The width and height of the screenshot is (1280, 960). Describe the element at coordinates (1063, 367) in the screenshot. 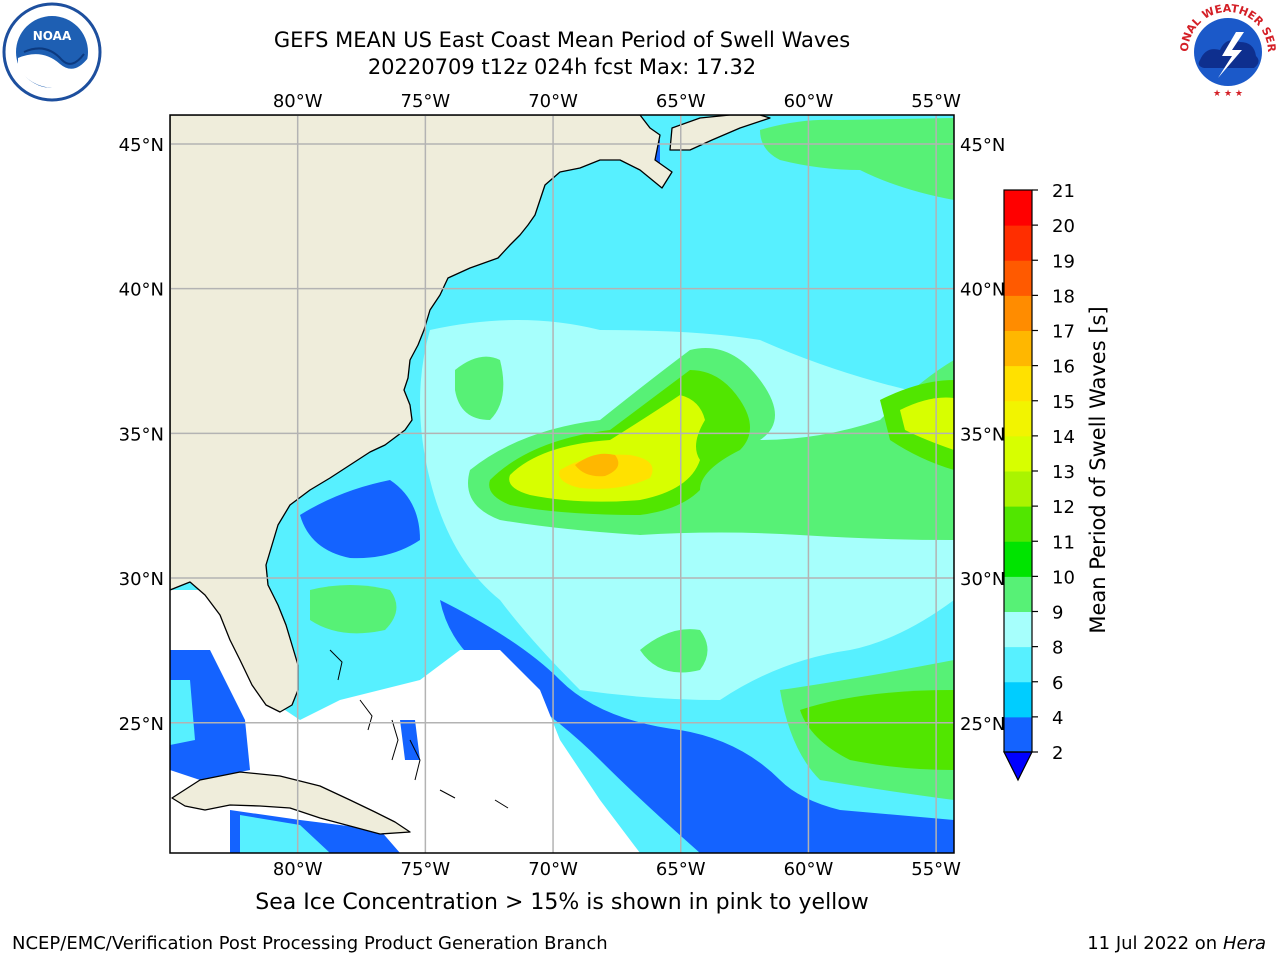

I see `colorbar-tick-label: 16` at that location.